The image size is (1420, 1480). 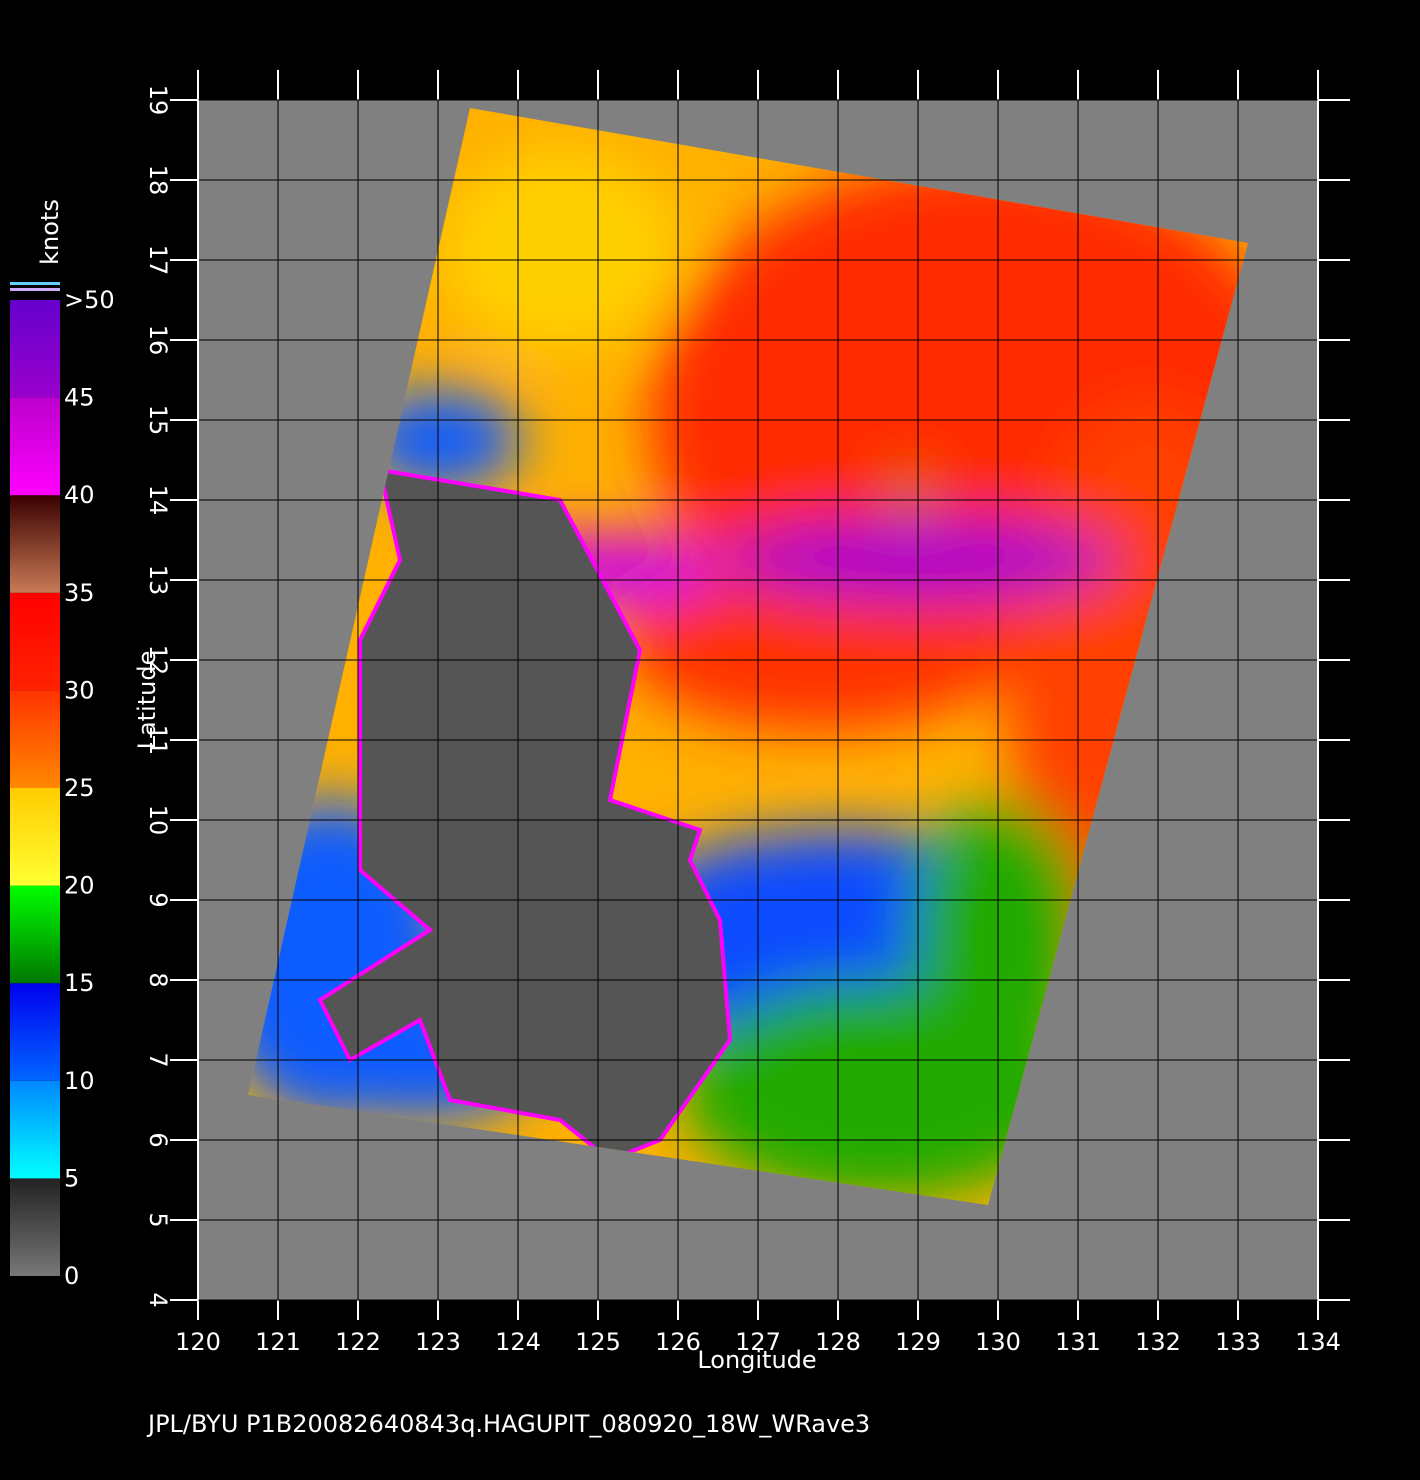 I want to click on x-tick-label: 120, so click(x=198, y=1342).